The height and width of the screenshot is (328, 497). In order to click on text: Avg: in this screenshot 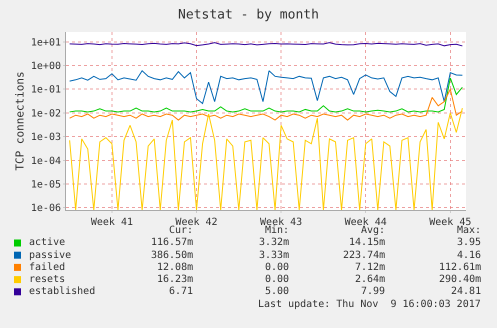, I will do `click(373, 230)`.